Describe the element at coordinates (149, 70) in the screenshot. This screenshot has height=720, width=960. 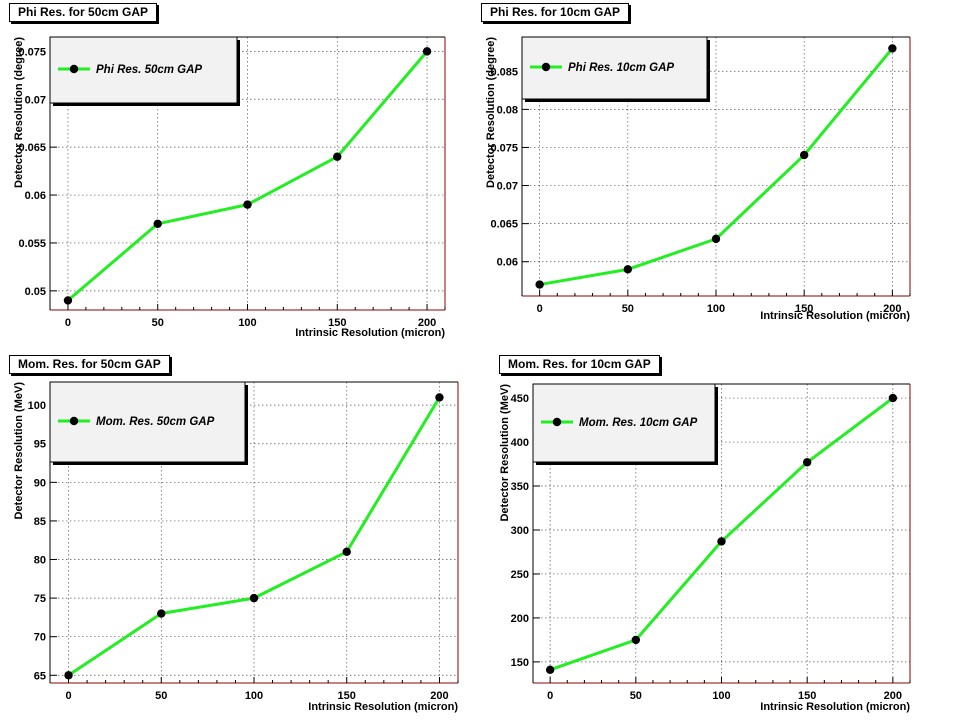
I see `legend-label: Phi Res. 50cm GAP` at that location.